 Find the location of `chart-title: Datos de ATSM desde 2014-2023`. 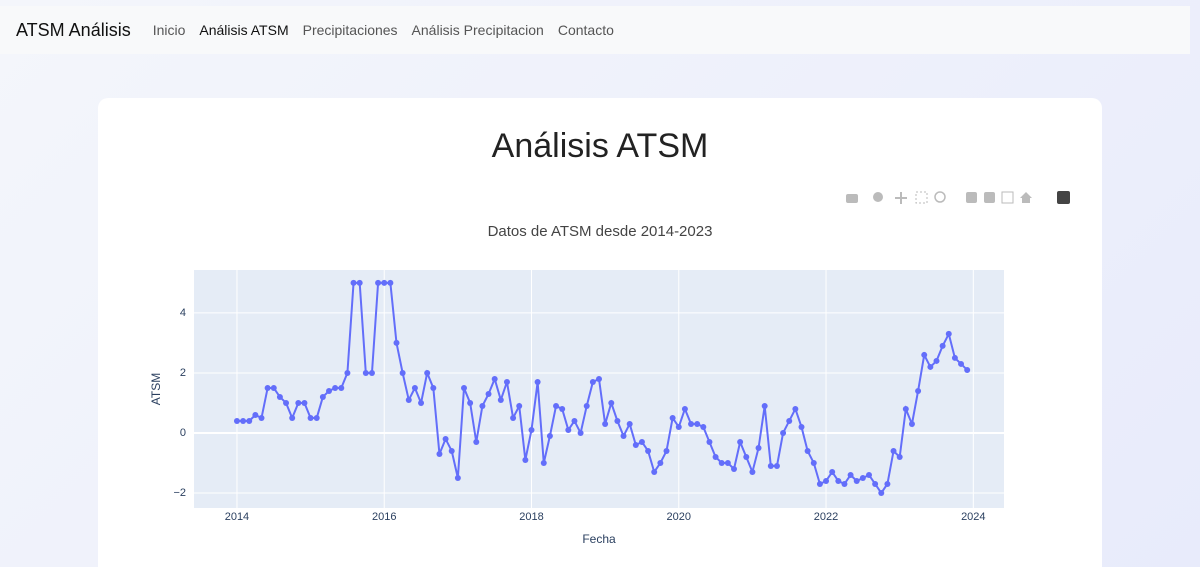

chart-title: Datos de ATSM desde 2014-2023 is located at coordinates (600, 231).